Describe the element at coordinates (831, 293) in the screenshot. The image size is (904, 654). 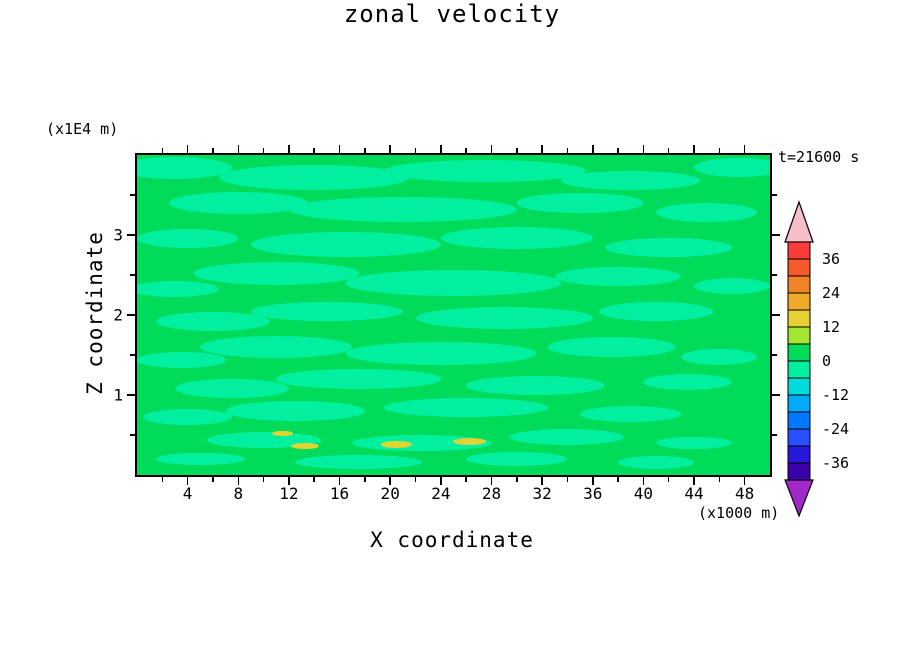
I see `colorbar-label: 24` at that location.